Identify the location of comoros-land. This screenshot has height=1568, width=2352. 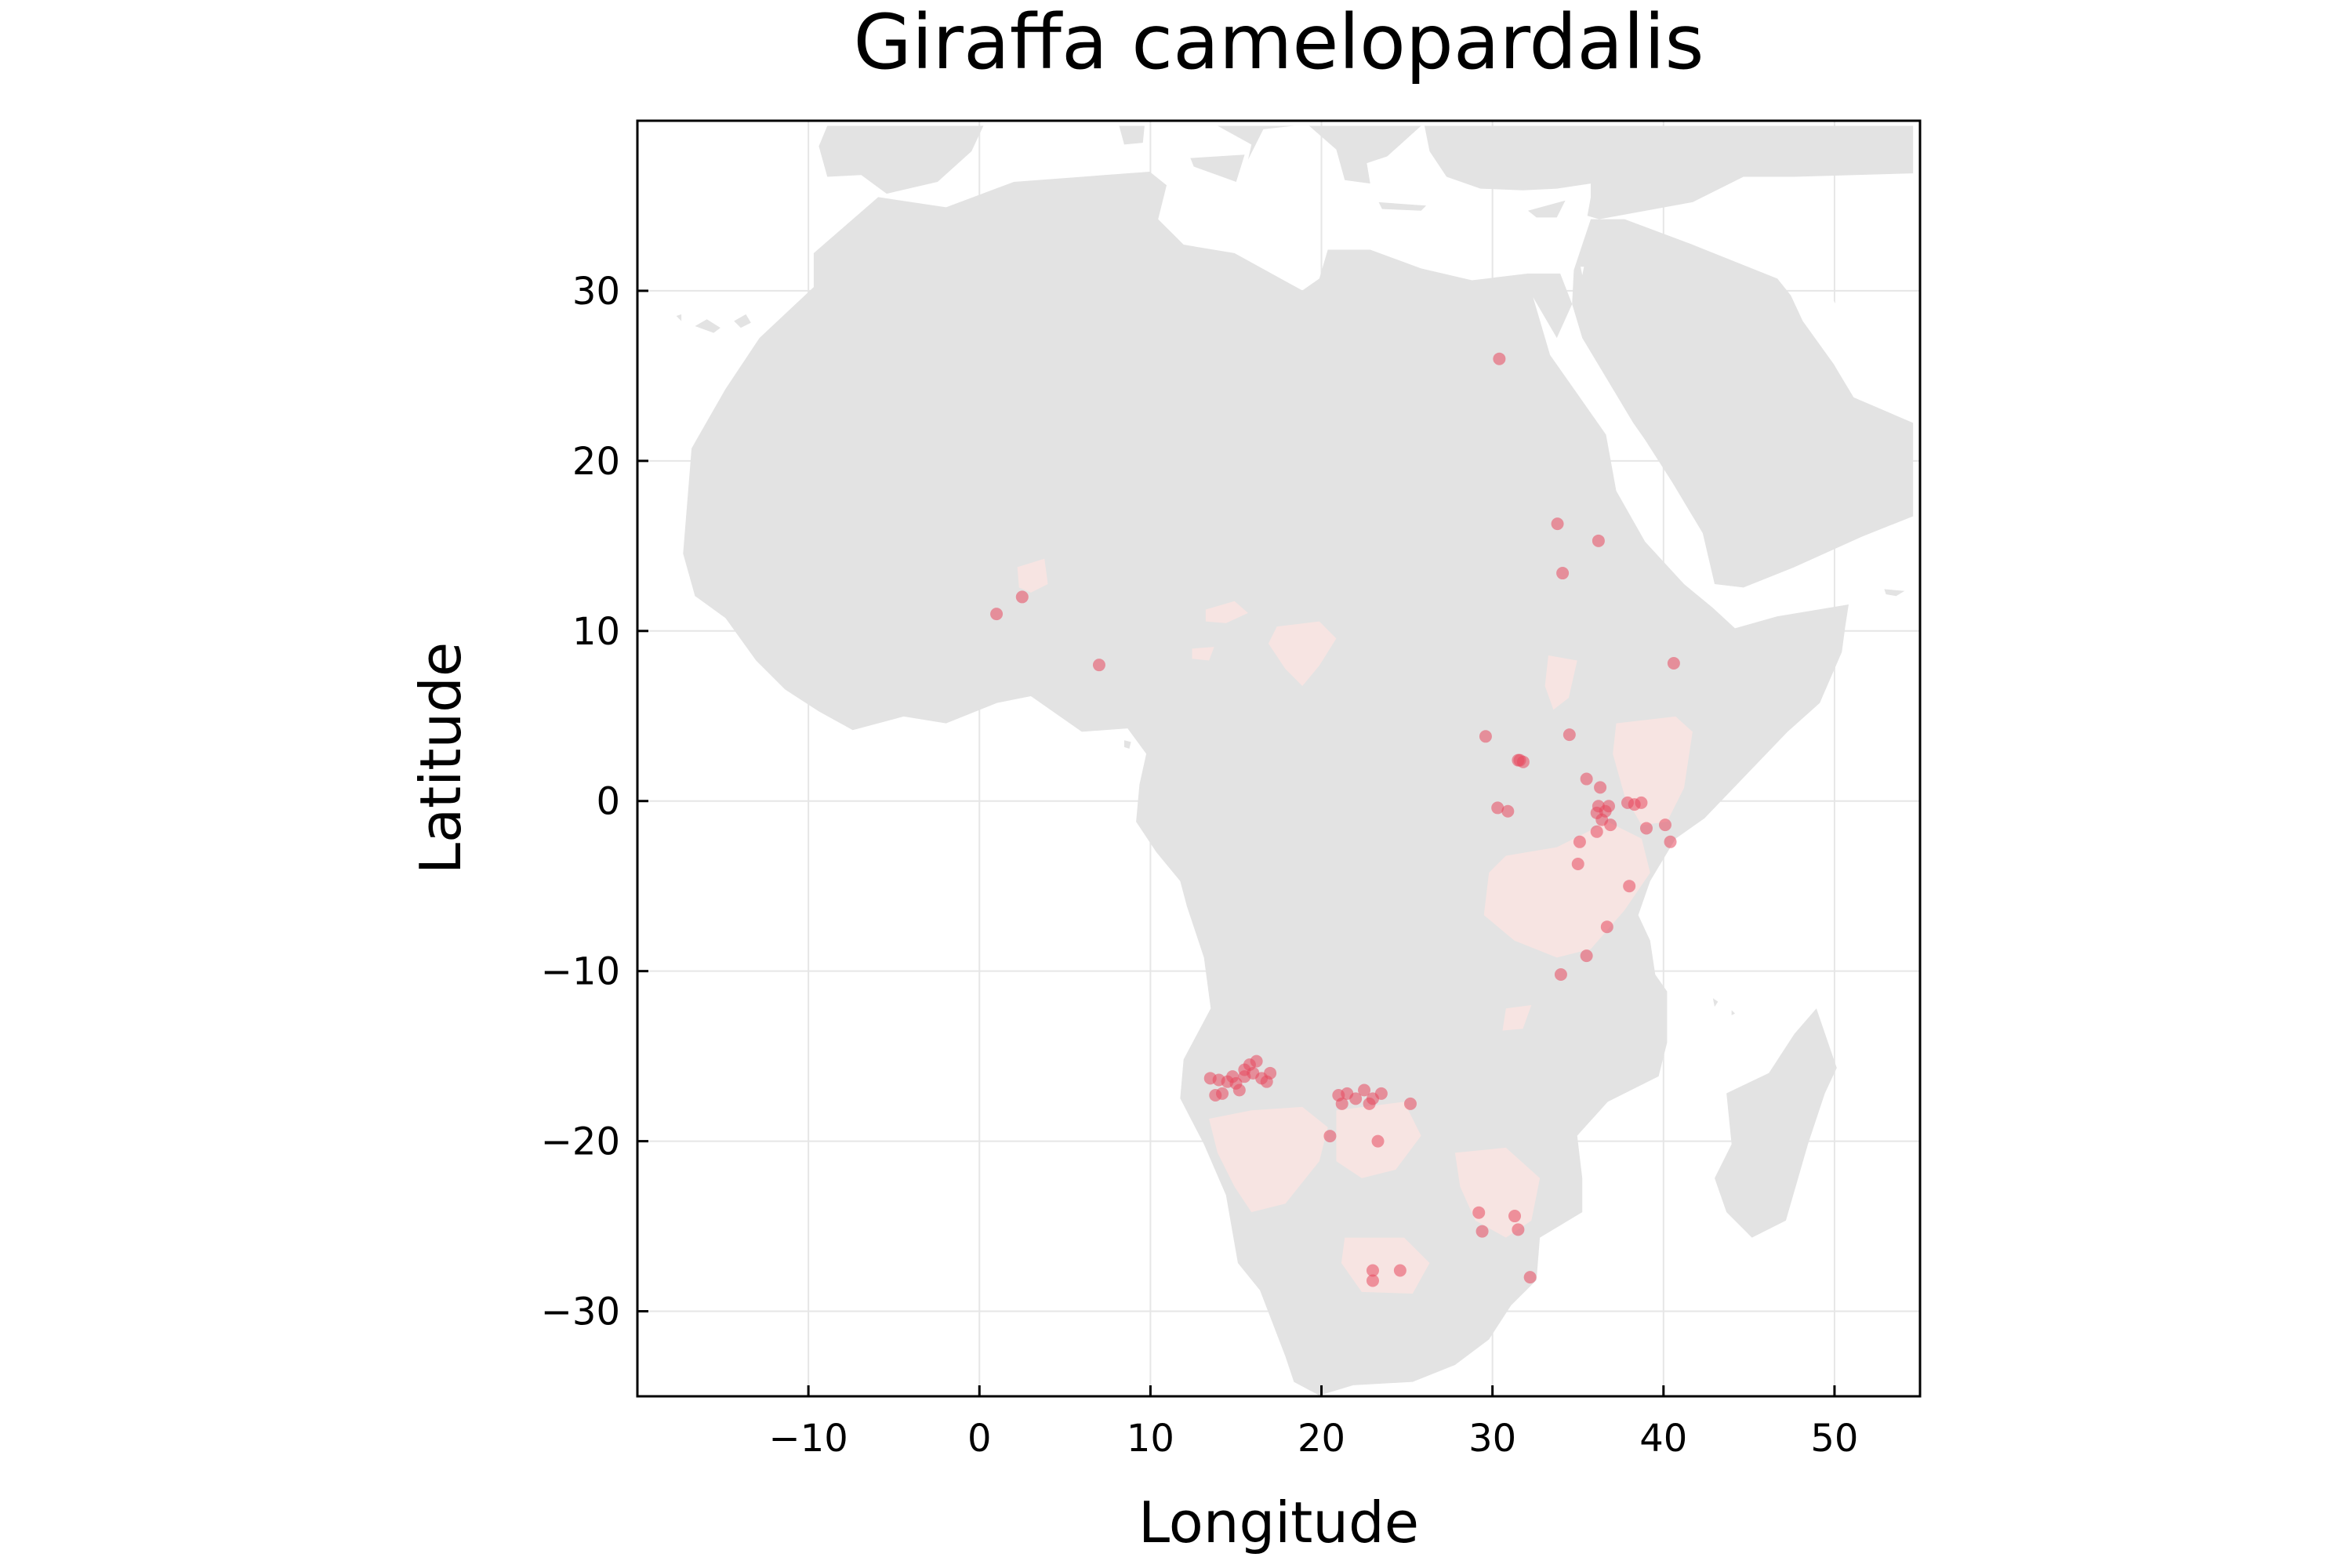
(1724, 1006).